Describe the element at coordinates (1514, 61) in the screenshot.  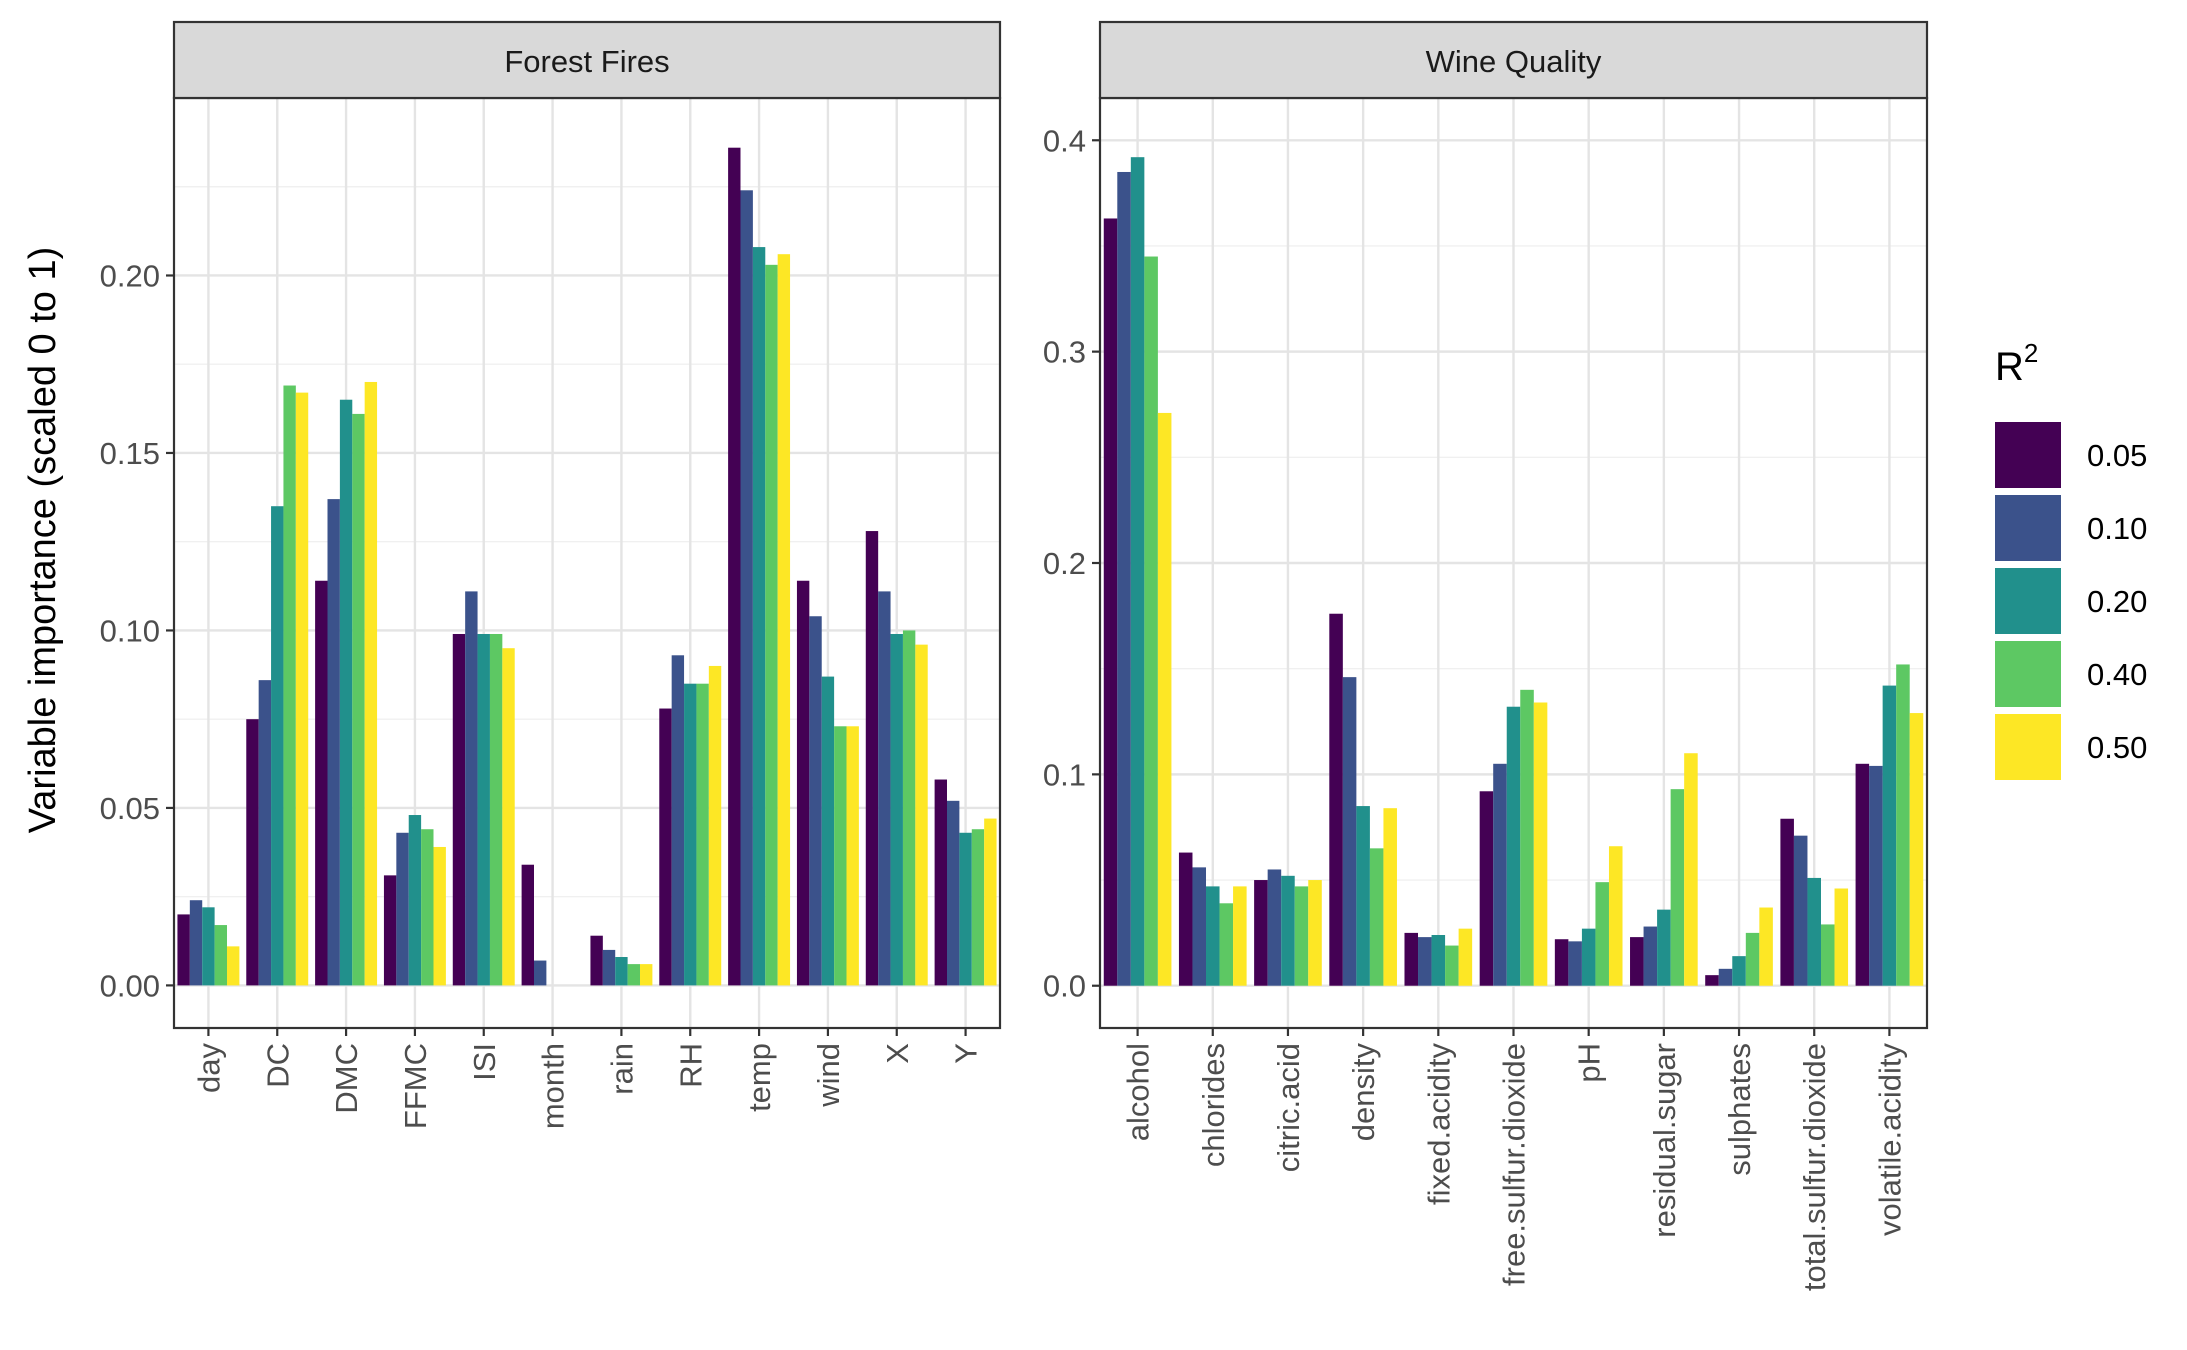
I see `facet-strip-title: Wine Quality` at that location.